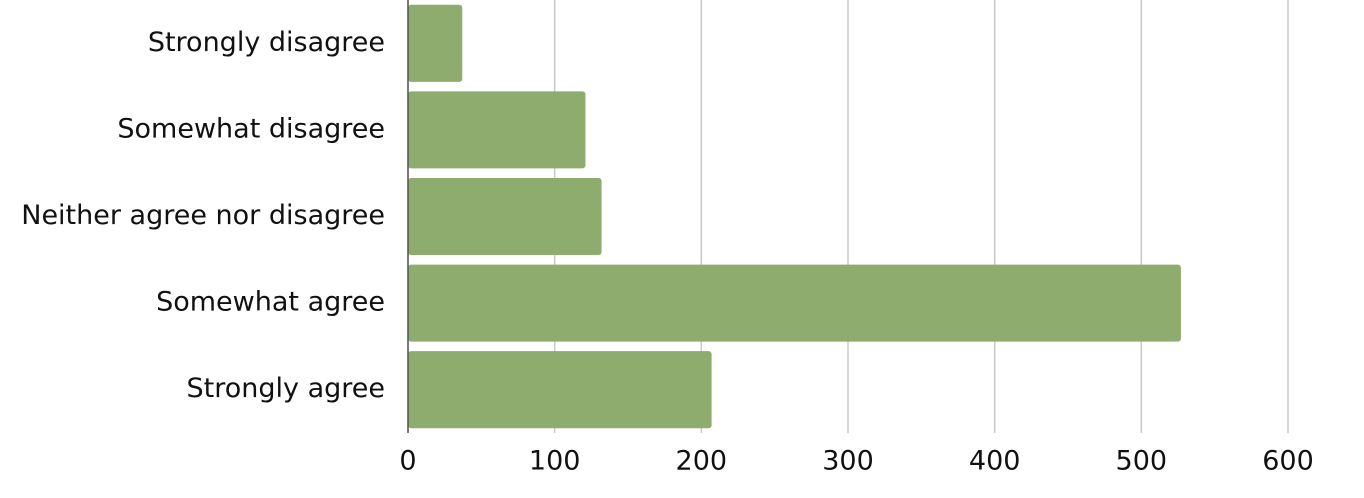 This screenshot has height=498, width=1364. Describe the element at coordinates (203, 215) in the screenshot. I see `y-tick-label: Neither agree nor disagree` at that location.